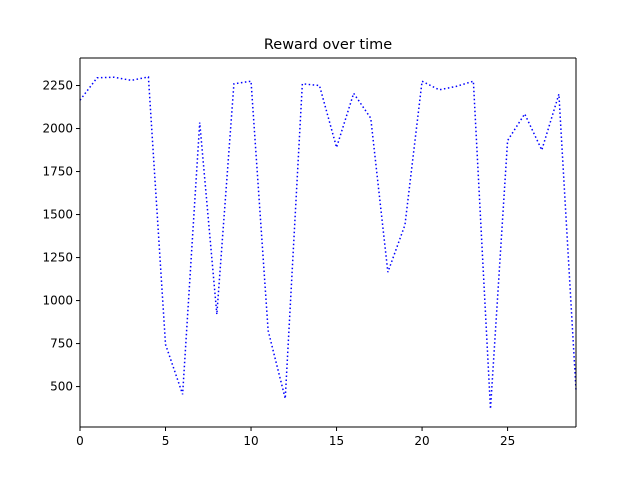  I want to click on x-tick-label-25: 25, so click(507, 441).